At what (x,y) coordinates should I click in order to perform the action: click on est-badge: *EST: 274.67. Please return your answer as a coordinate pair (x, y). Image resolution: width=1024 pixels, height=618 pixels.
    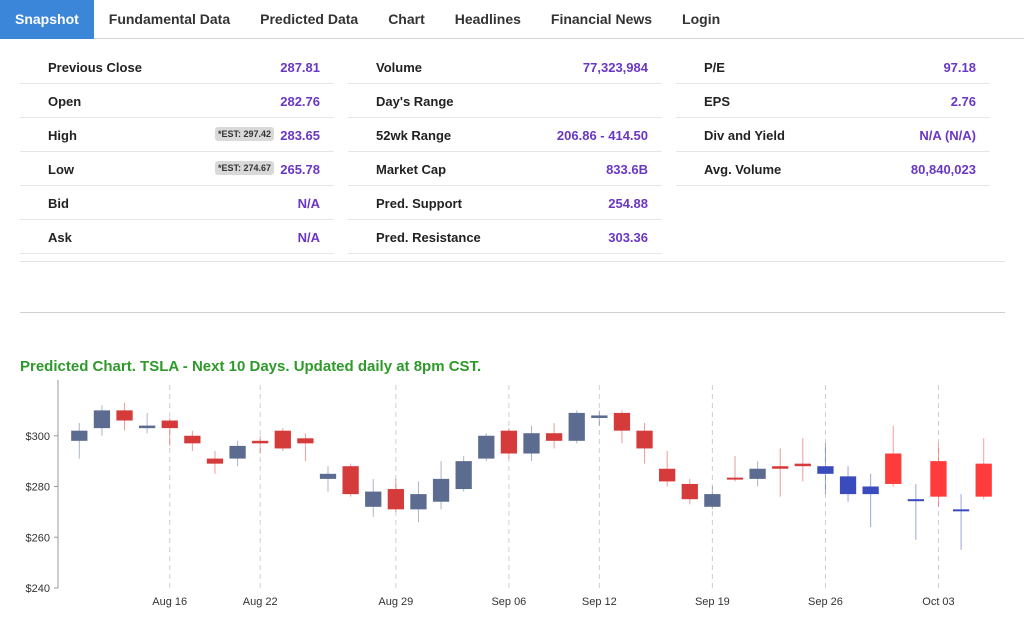
    Looking at the image, I should click on (244, 168).